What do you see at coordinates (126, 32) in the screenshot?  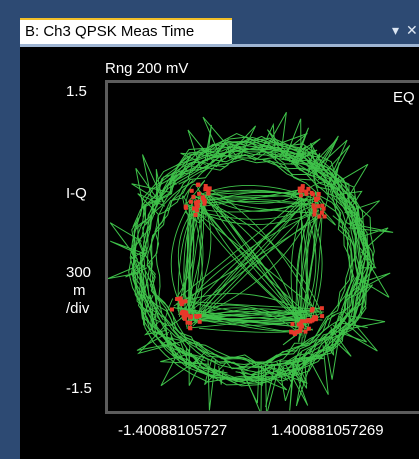 I see `tab-ch3-qpsk-meas-time: B: Ch3 QPSK Meas Time` at bounding box center [126, 32].